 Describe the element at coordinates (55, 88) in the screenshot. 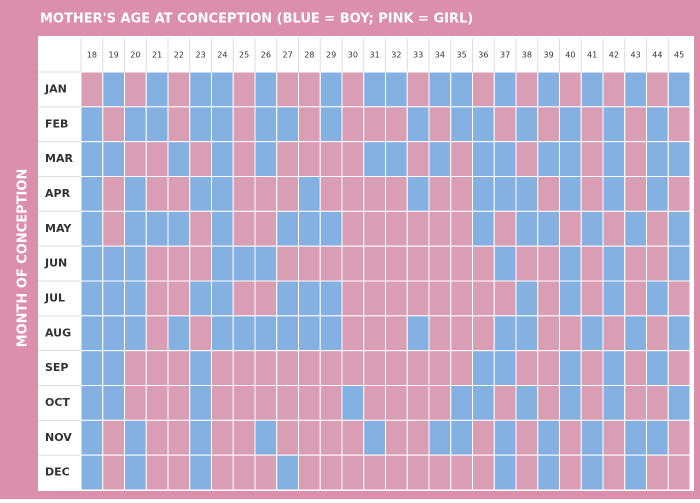

I see `month-label: JAN` at that location.